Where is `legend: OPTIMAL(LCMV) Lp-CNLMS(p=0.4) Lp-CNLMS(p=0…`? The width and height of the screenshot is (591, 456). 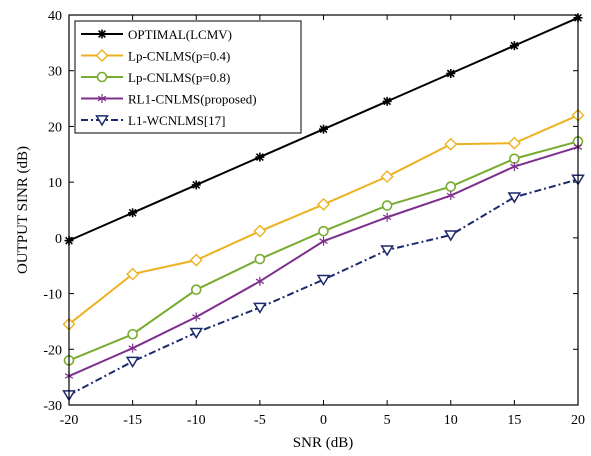
legend: OPTIMAL(LCMV) Lp-CNLMS(p=0.4) Lp-CNLMS(p=0… is located at coordinates (188, 77).